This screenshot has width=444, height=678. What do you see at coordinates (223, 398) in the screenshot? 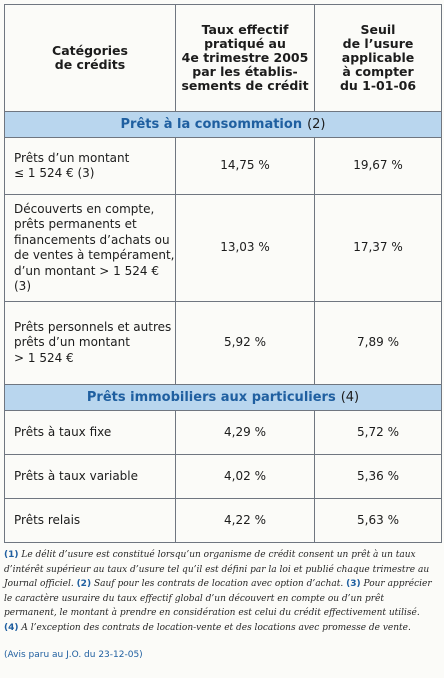
I see `section-header: Prêts immobiliers aux particuliers (4)` at bounding box center [223, 398].